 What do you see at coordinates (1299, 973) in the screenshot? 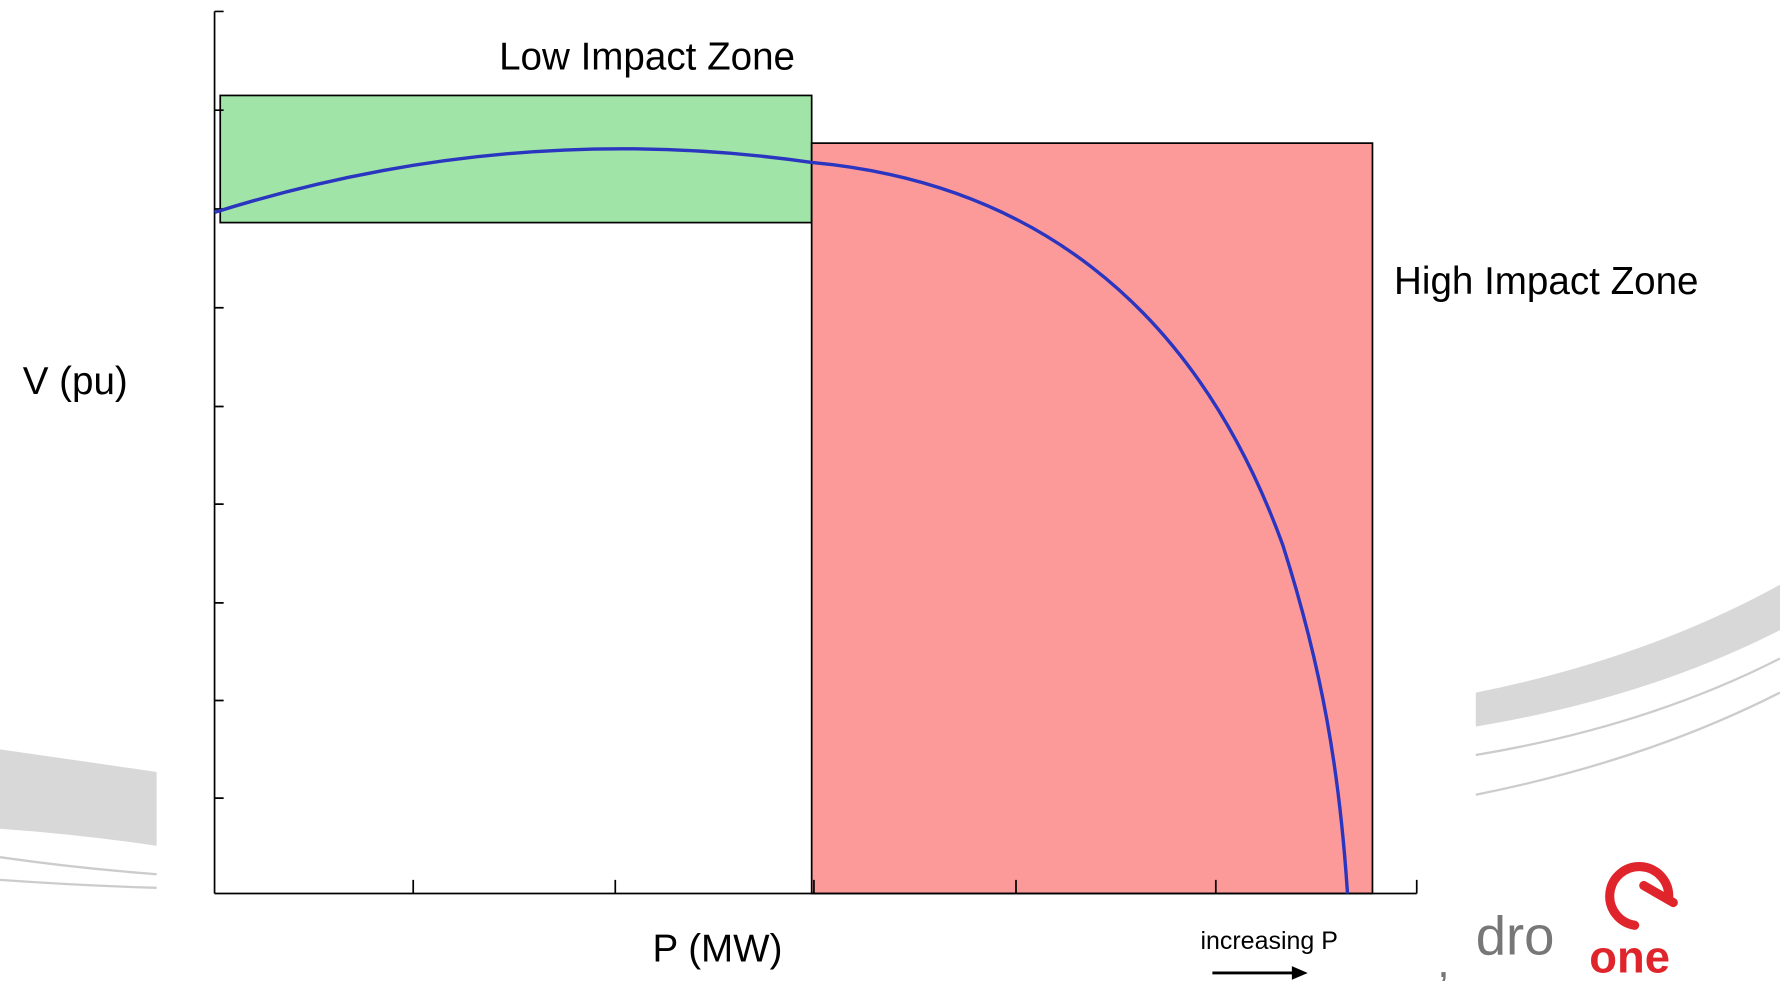
I see `arrow-head` at bounding box center [1299, 973].